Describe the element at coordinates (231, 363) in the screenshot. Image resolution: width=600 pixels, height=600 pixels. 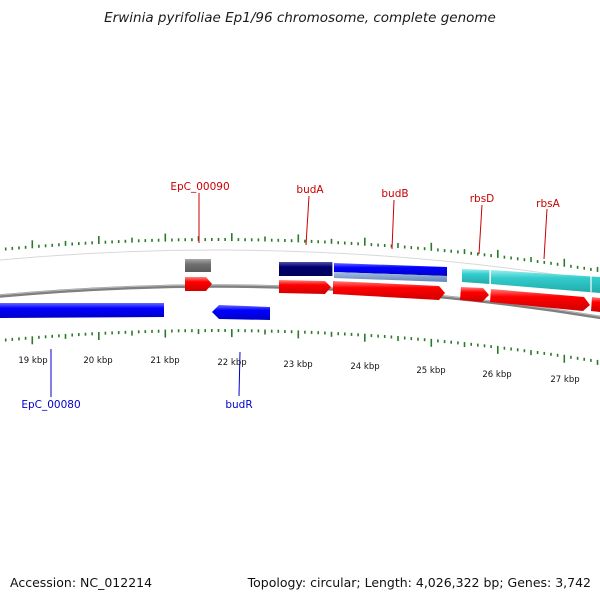
I see `scale-label-22kbp: 22 kbp` at that location.